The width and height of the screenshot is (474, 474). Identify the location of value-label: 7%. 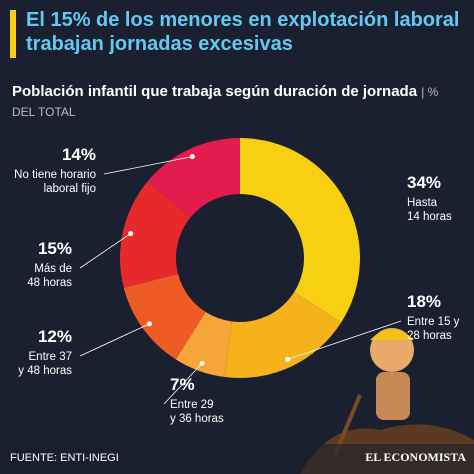
(182, 384).